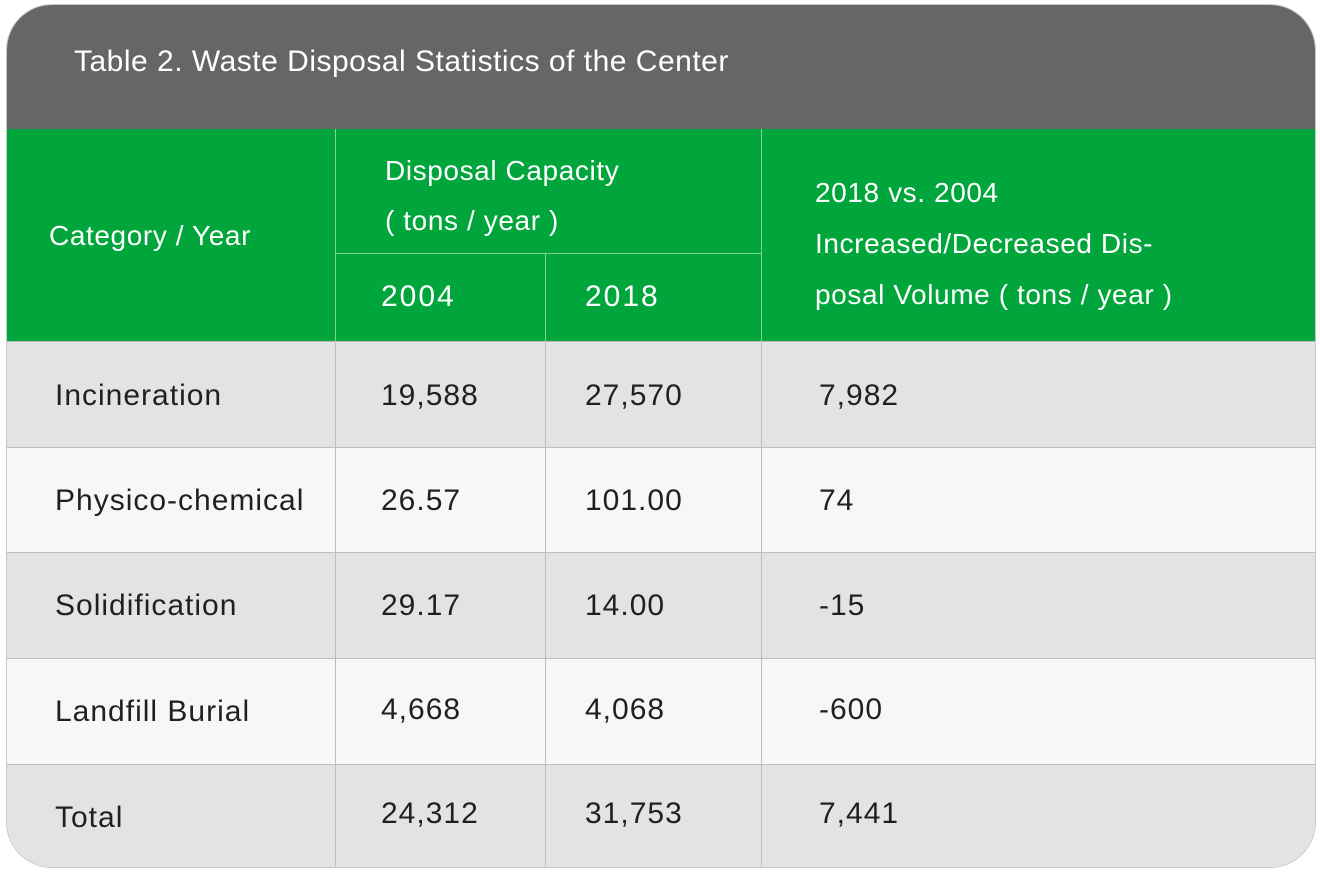 This screenshot has width=1320, height=876. What do you see at coordinates (634, 500) in the screenshot?
I see `row-value-2018: 101.00` at bounding box center [634, 500].